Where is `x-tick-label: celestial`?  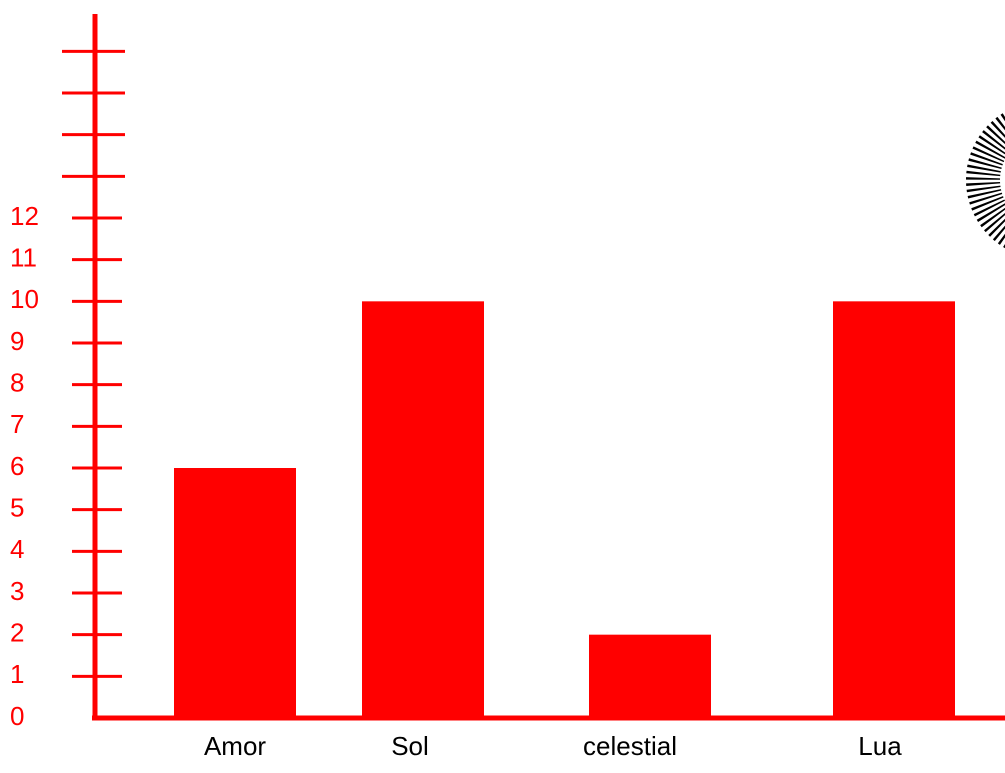 x-tick-label: celestial is located at coordinates (630, 746).